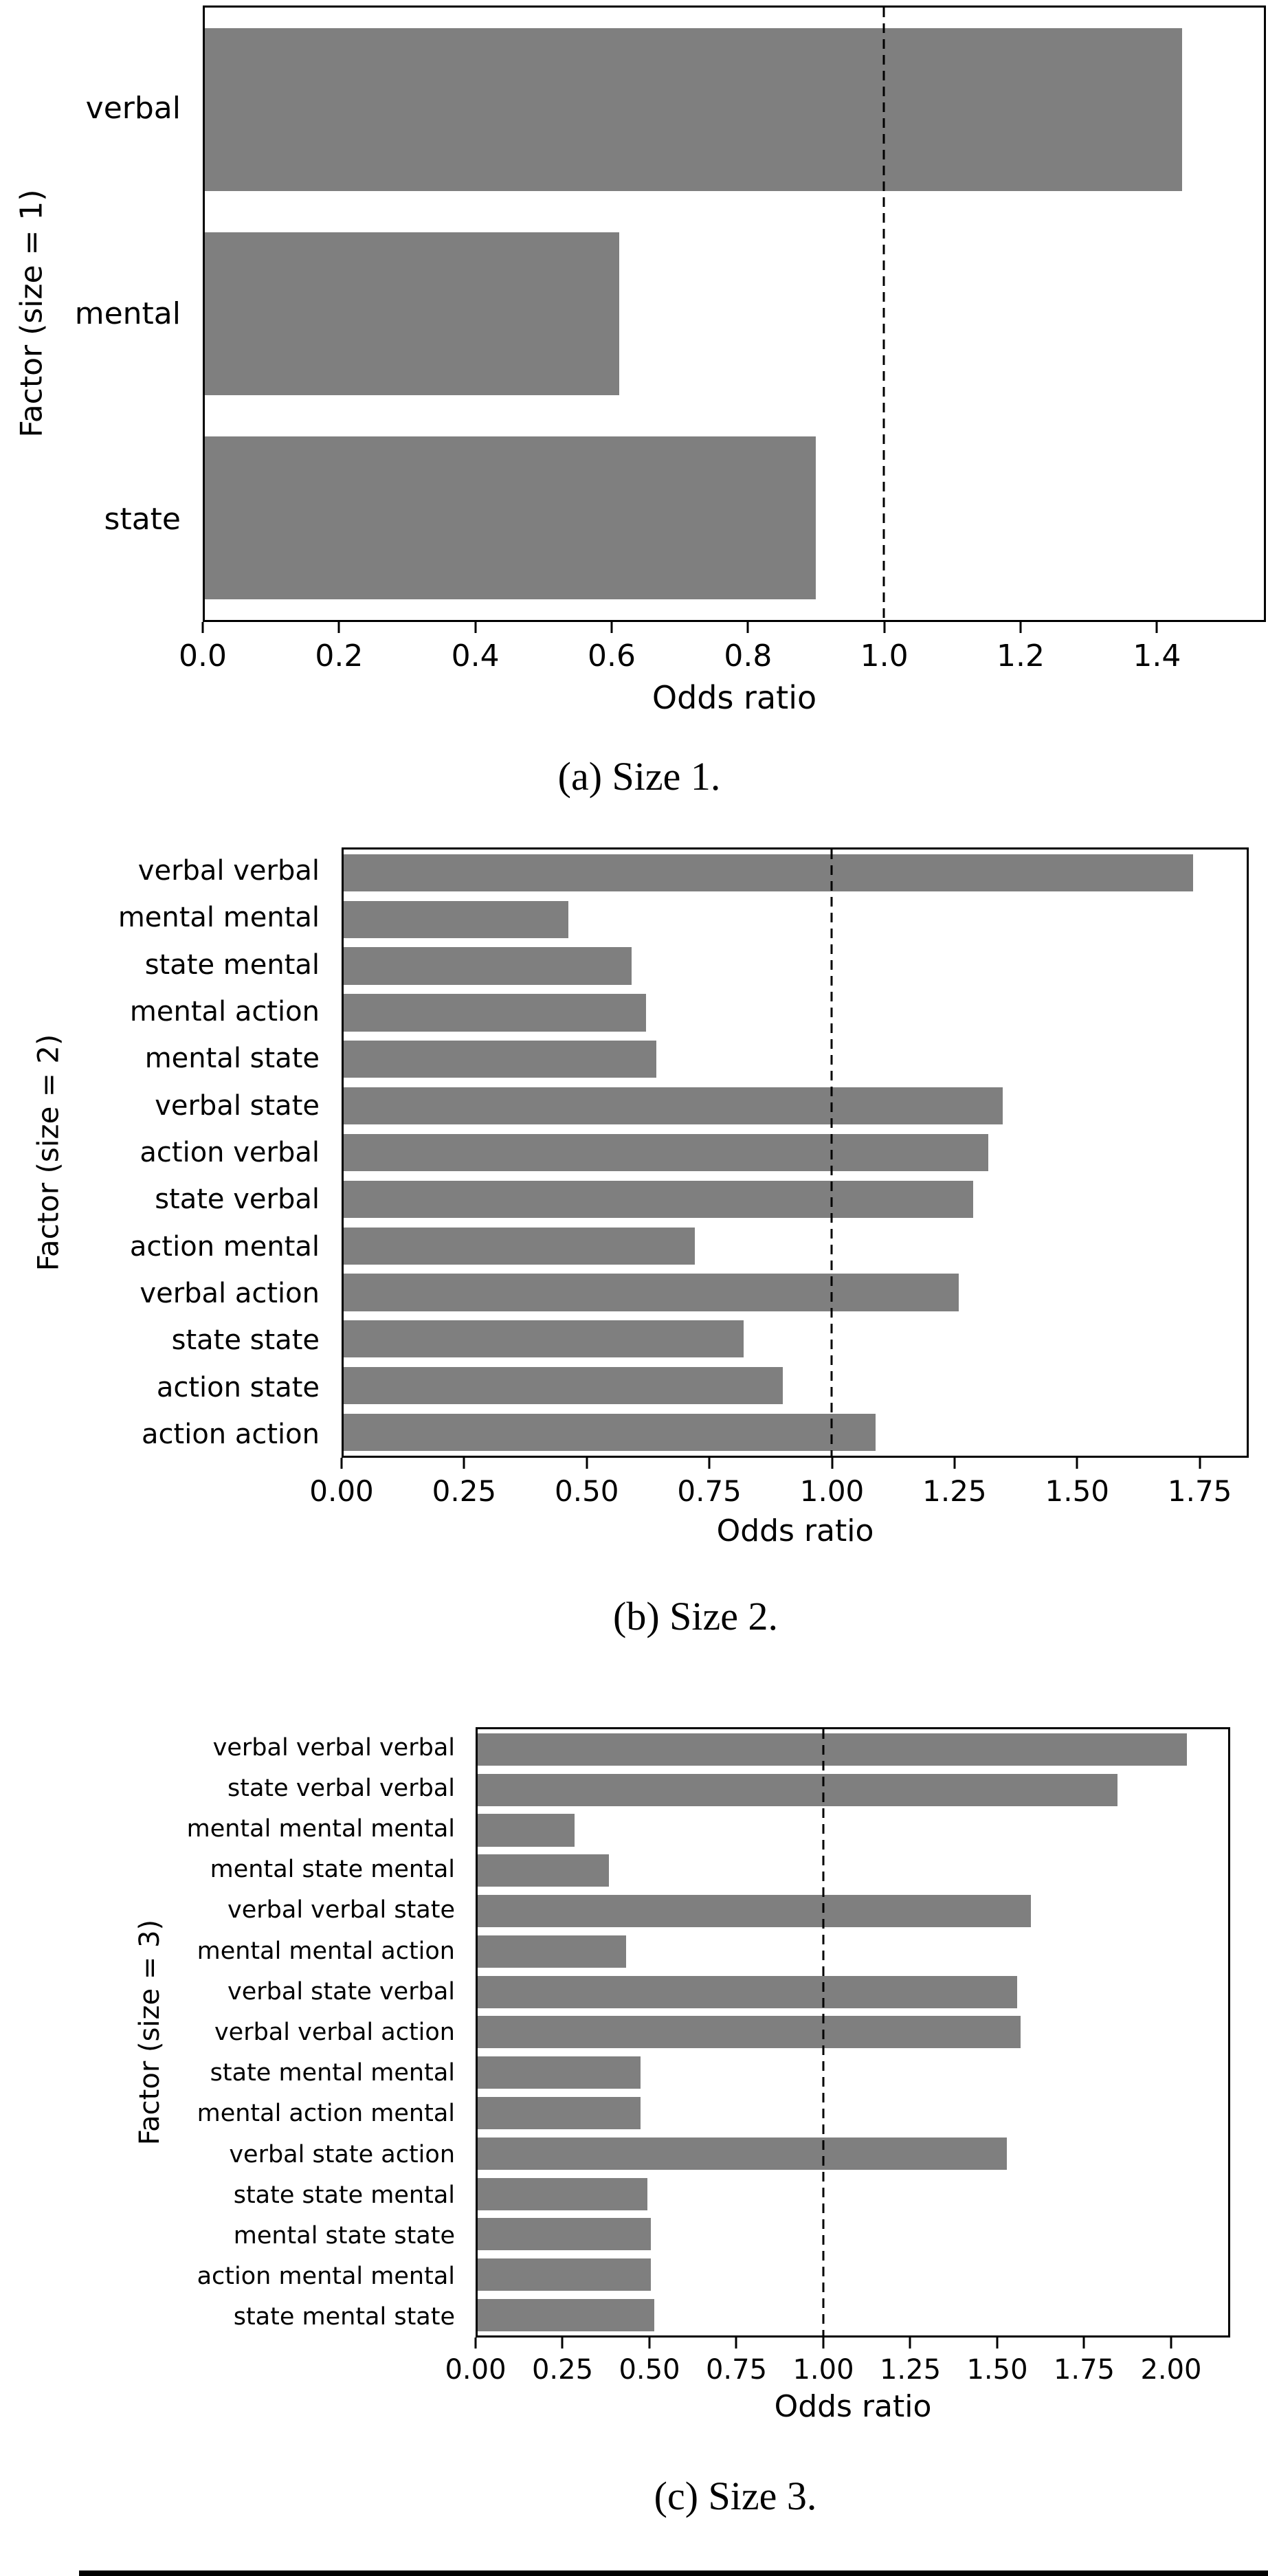 This screenshot has width=1268, height=2576. What do you see at coordinates (735, 2496) in the screenshot?
I see `caption-size-3: (c) Size 3.` at bounding box center [735, 2496].